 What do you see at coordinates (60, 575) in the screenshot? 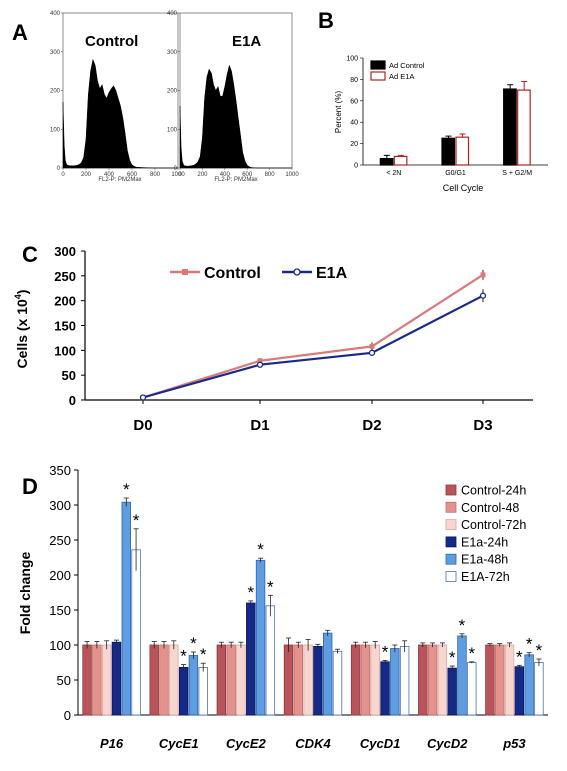
I see `d-y-tick-label: 200` at bounding box center [60, 575].